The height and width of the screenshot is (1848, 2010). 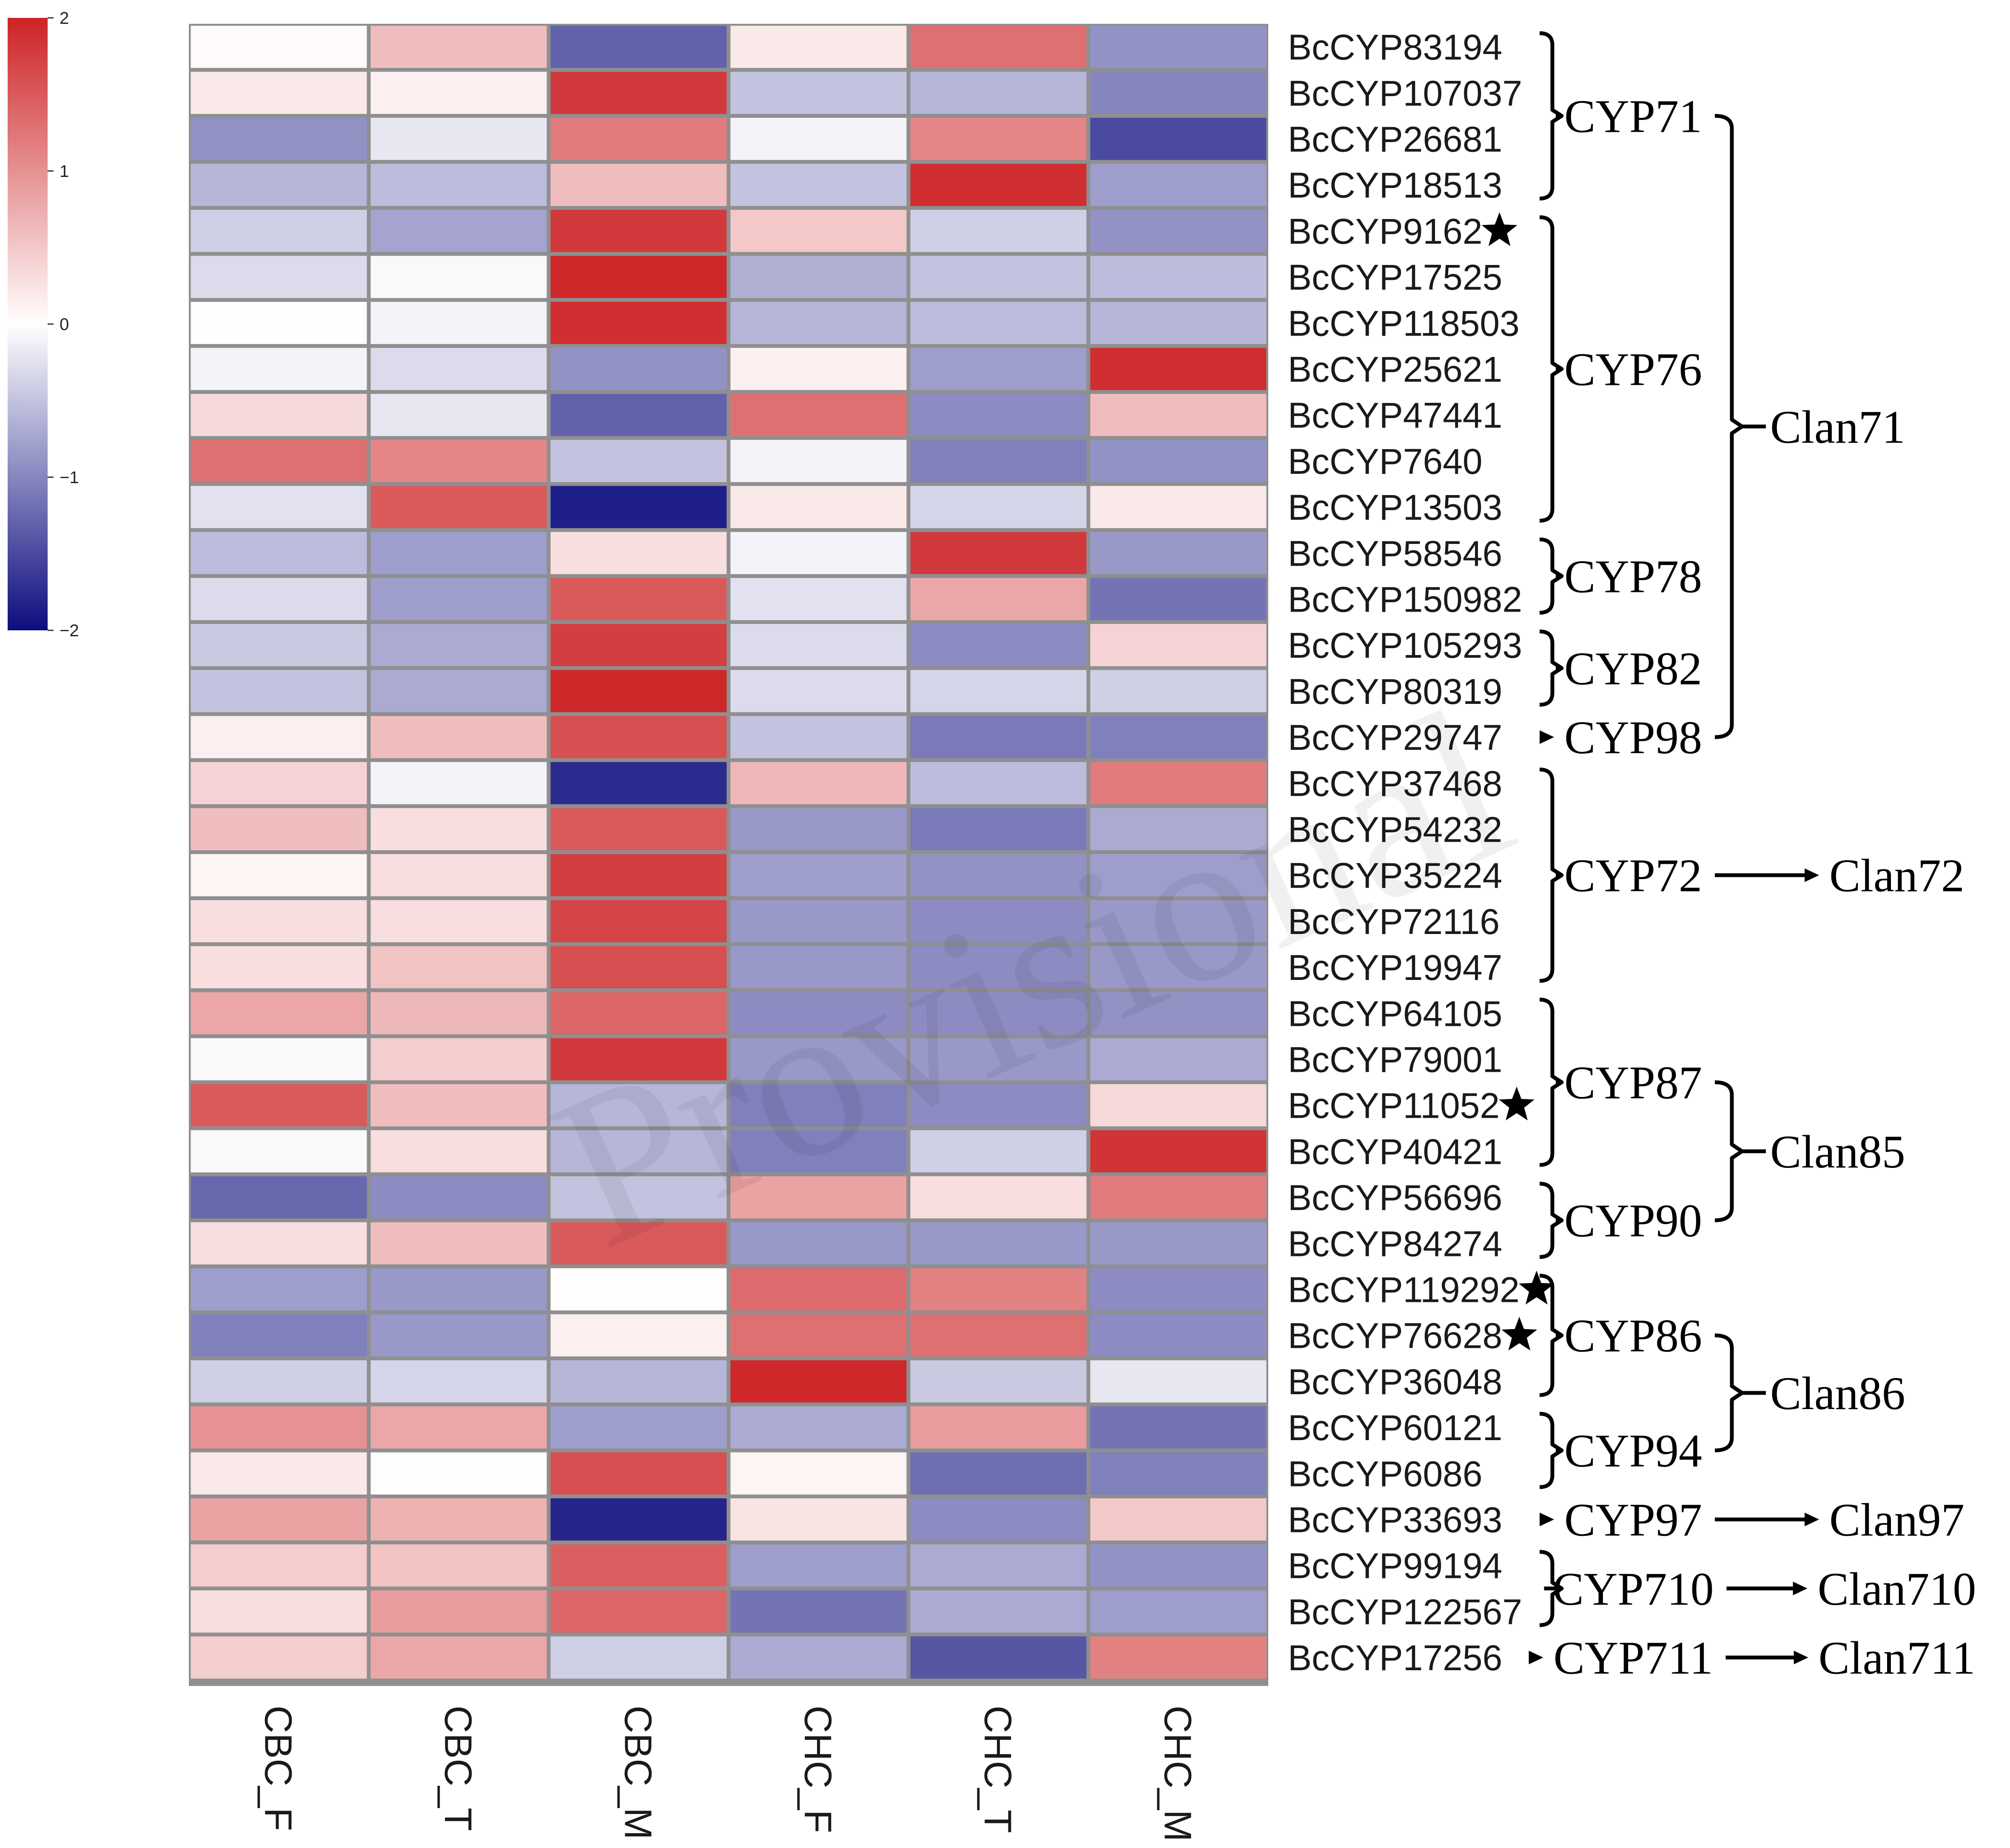 What do you see at coordinates (1395, 783) in the screenshot?
I see `gene-label: BcCYP37468` at bounding box center [1395, 783].